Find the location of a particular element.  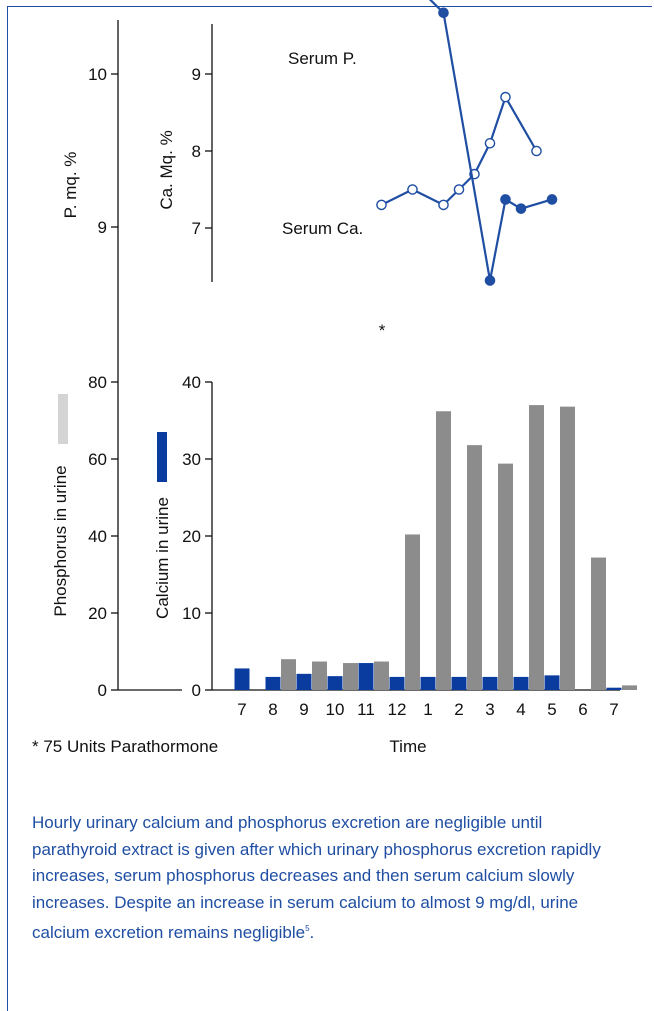

caption-end: . is located at coordinates (312, 932).